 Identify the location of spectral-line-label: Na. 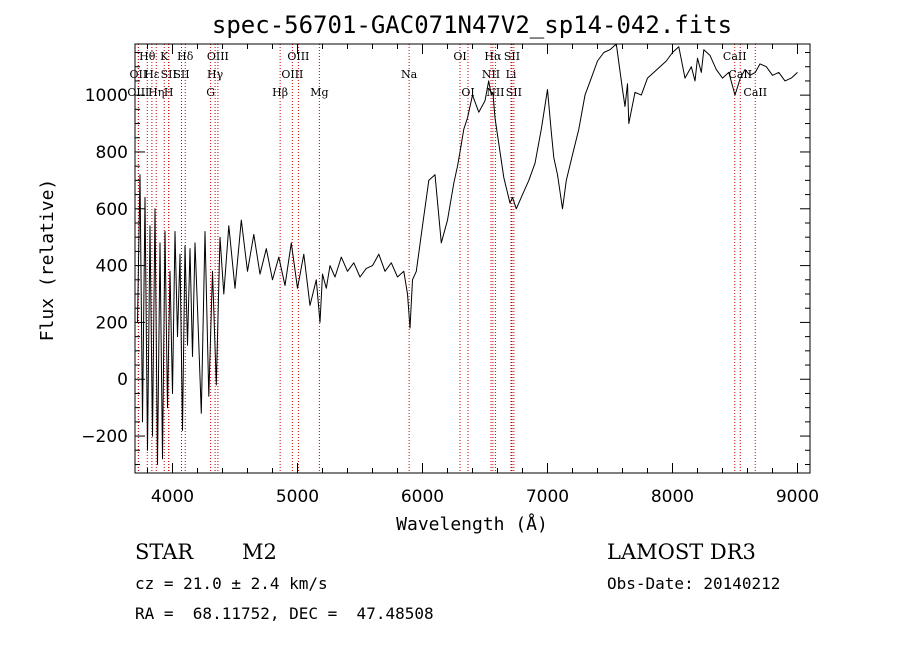
(409, 74).